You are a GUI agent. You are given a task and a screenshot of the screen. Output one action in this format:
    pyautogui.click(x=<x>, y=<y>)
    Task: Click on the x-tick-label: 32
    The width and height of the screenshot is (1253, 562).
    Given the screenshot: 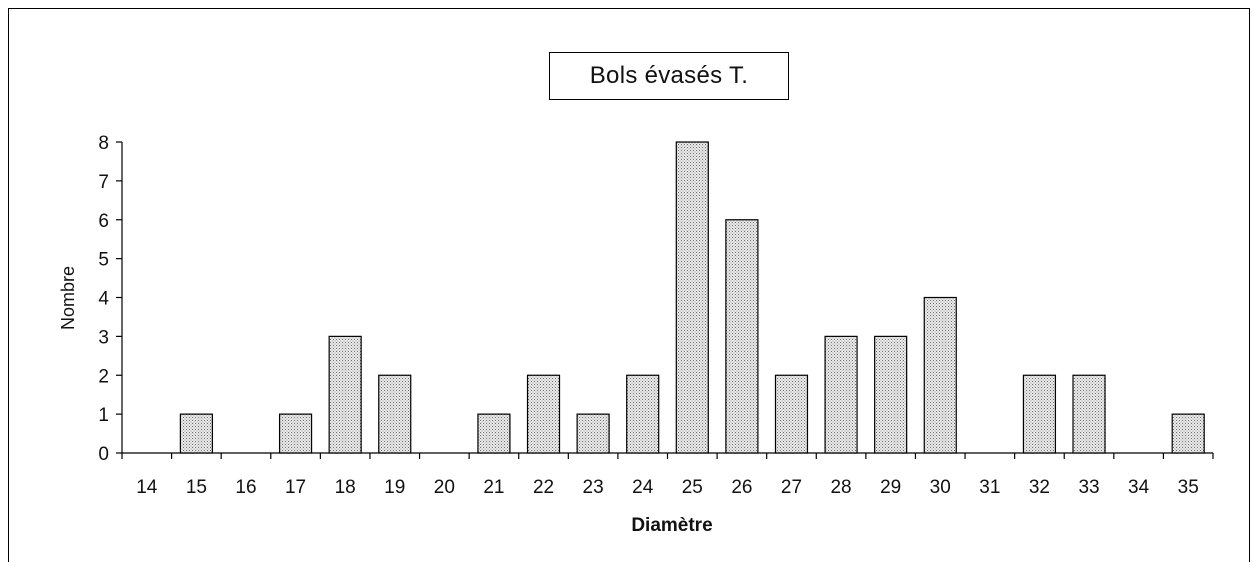 What is the action you would take?
    pyautogui.click(x=1039, y=487)
    